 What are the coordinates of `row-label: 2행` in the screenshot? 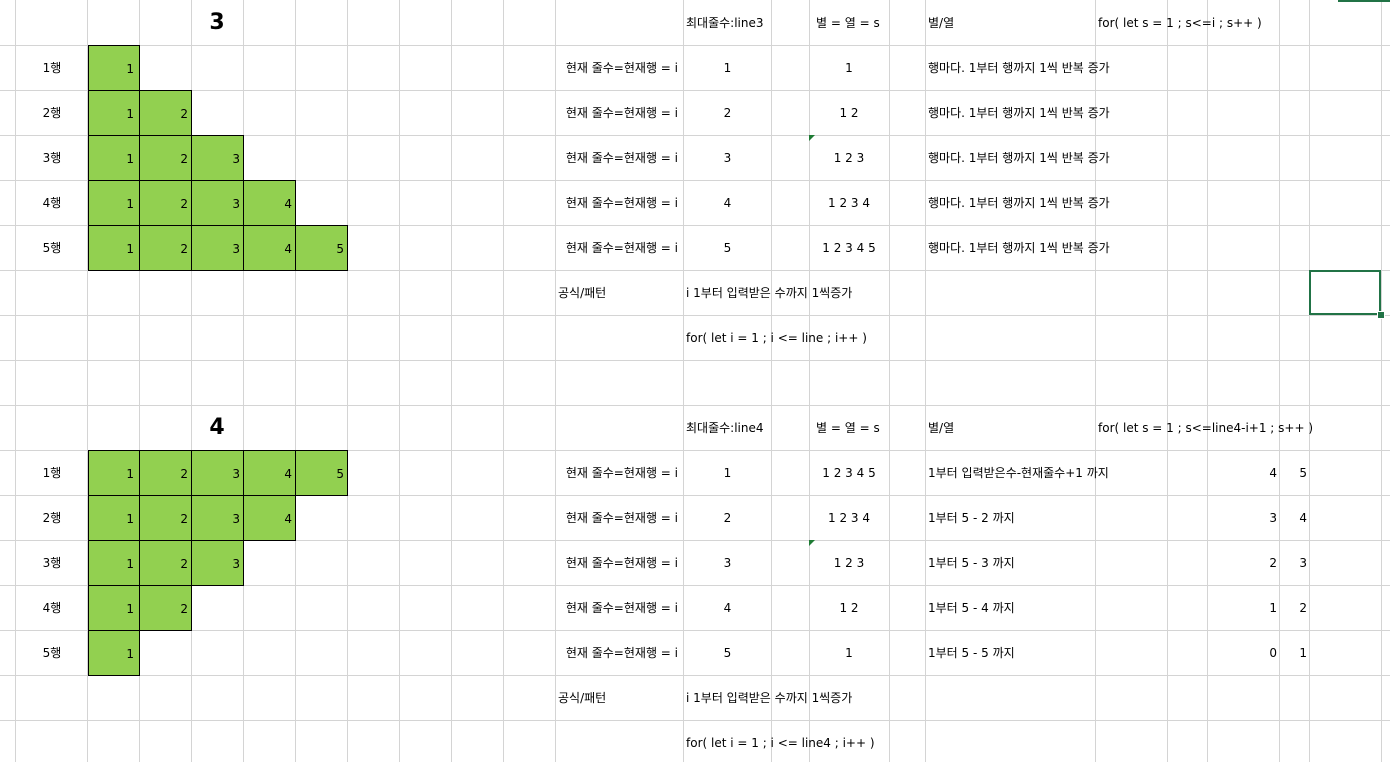 It's located at (52, 518).